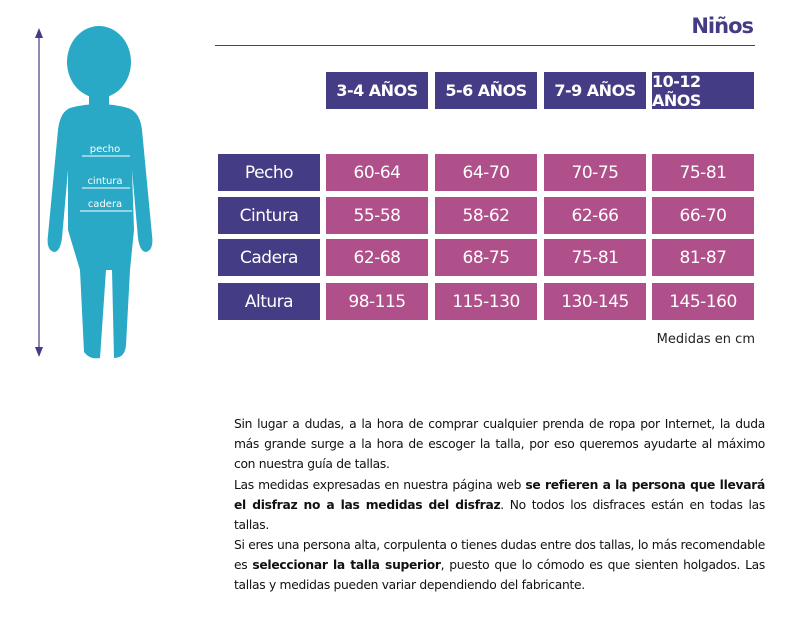 The height and width of the screenshot is (625, 807). Describe the element at coordinates (269, 215) in the screenshot. I see `row-label: Cintura` at that location.